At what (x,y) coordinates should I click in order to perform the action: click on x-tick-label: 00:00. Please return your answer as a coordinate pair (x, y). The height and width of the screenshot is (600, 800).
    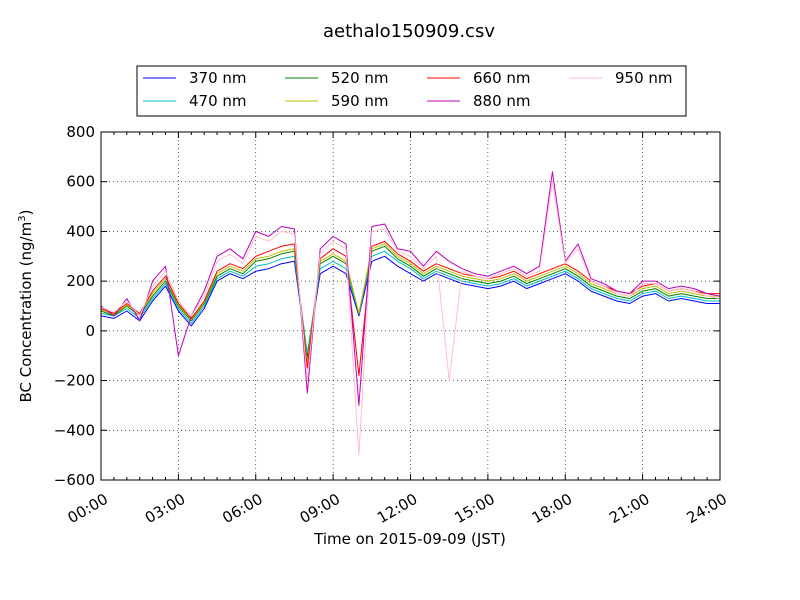
    Looking at the image, I should click on (88, 508).